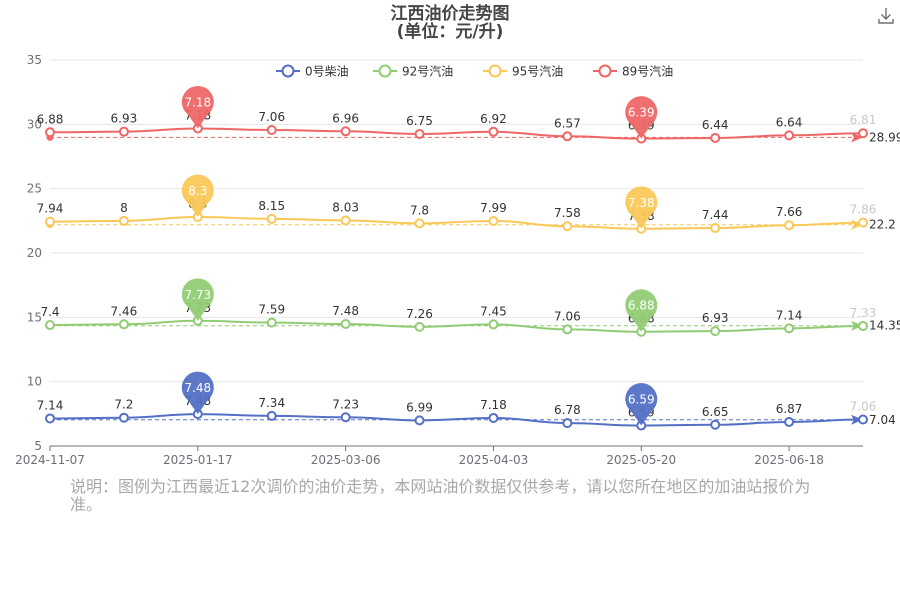 This screenshot has height=600, width=900. I want to click on average-value-label: 28.99, so click(884, 137).